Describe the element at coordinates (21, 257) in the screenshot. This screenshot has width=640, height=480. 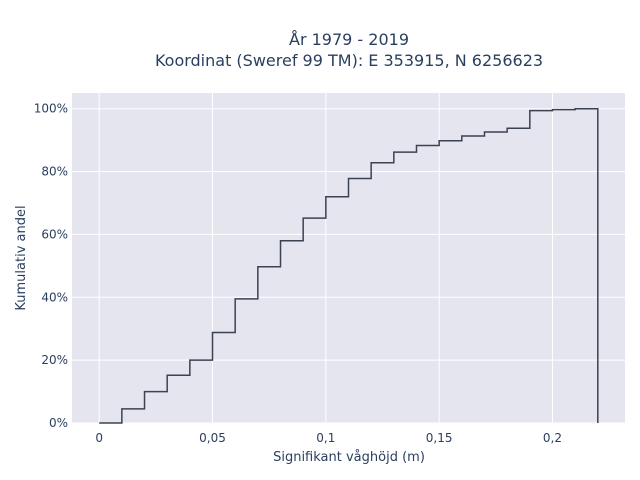
I see `y-axis-label: Kumulativ andel` at that location.